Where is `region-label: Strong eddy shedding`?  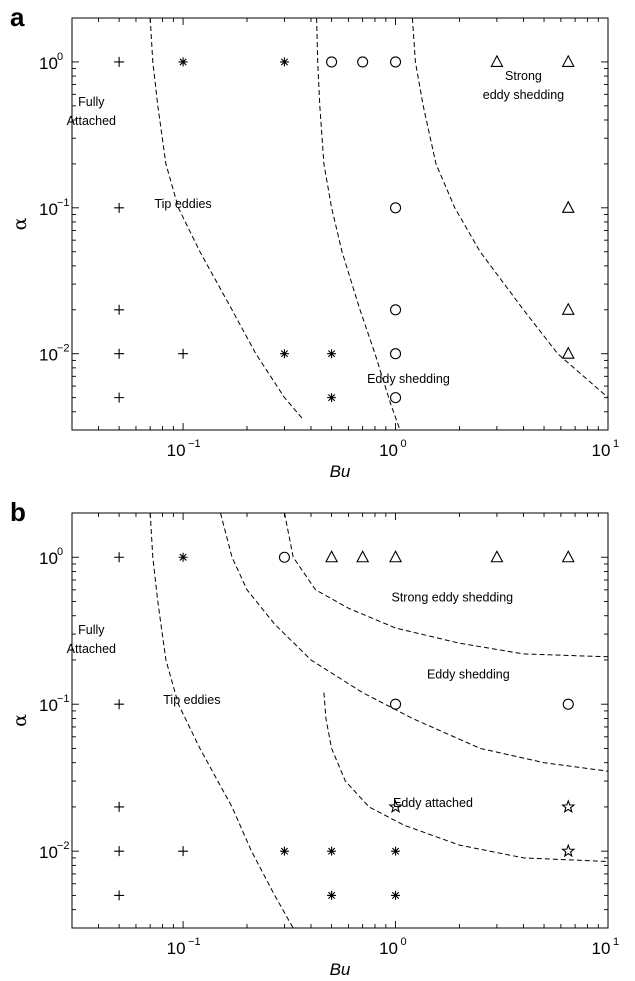
region-label: Strong eddy shedding is located at coordinates (523, 85).